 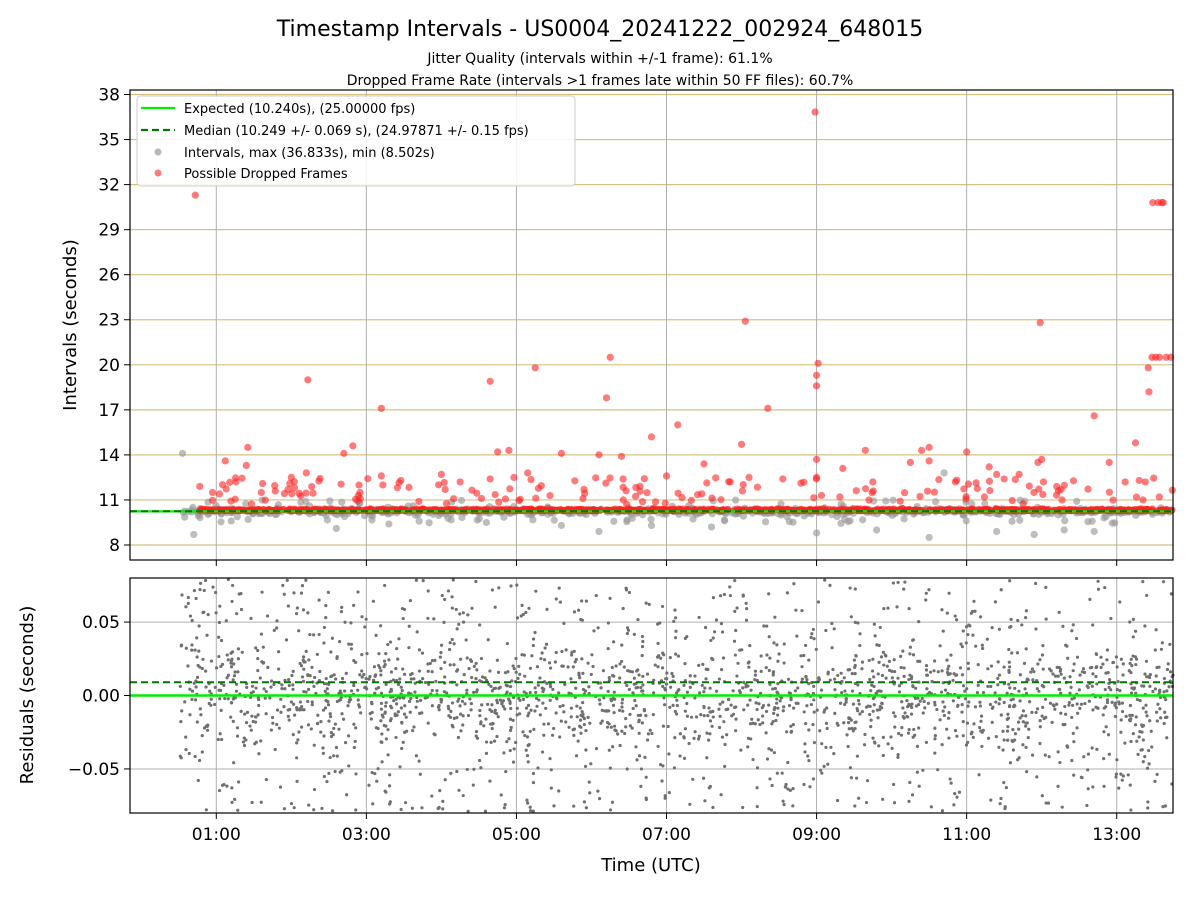 What do you see at coordinates (650, 865) in the screenshot?
I see `x-axis-label: Time (UTC)` at bounding box center [650, 865].